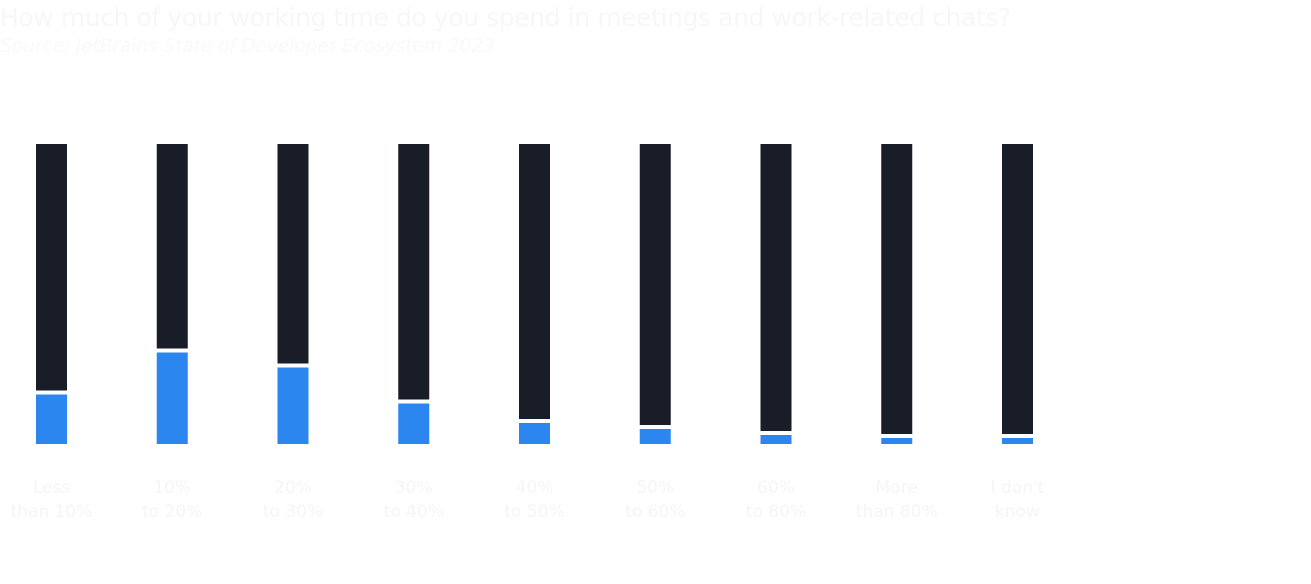 Image resolution: width=1311 pixels, height=584 pixels. What do you see at coordinates (1018, 488) in the screenshot?
I see `x-tick-label-8-line-0: I don't` at bounding box center [1018, 488].